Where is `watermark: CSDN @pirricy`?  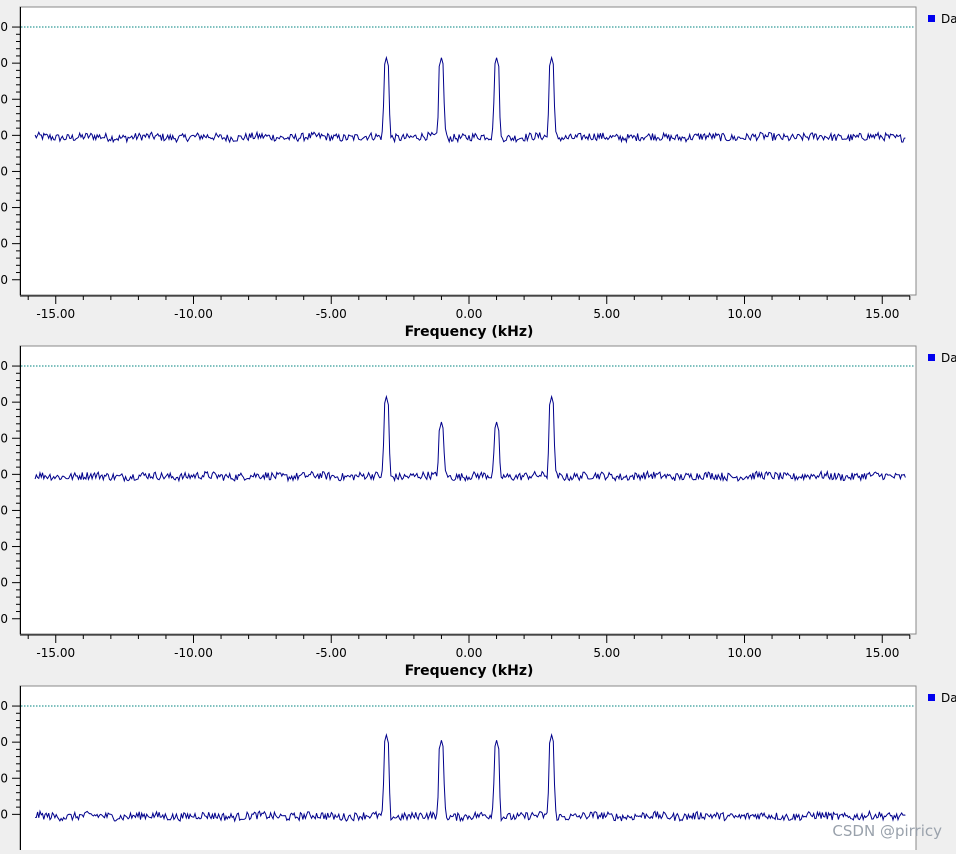 watermark: CSDN @pirricy is located at coordinates (887, 831).